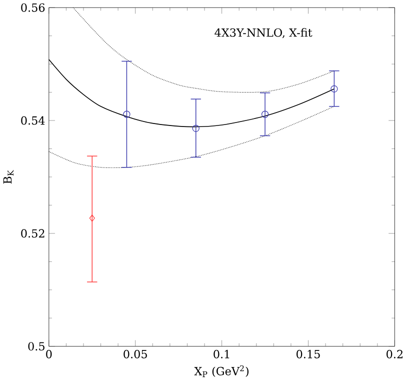  What do you see at coordinates (33, 120) in the screenshot?
I see `y-tick-label: 0.54` at bounding box center [33, 120].